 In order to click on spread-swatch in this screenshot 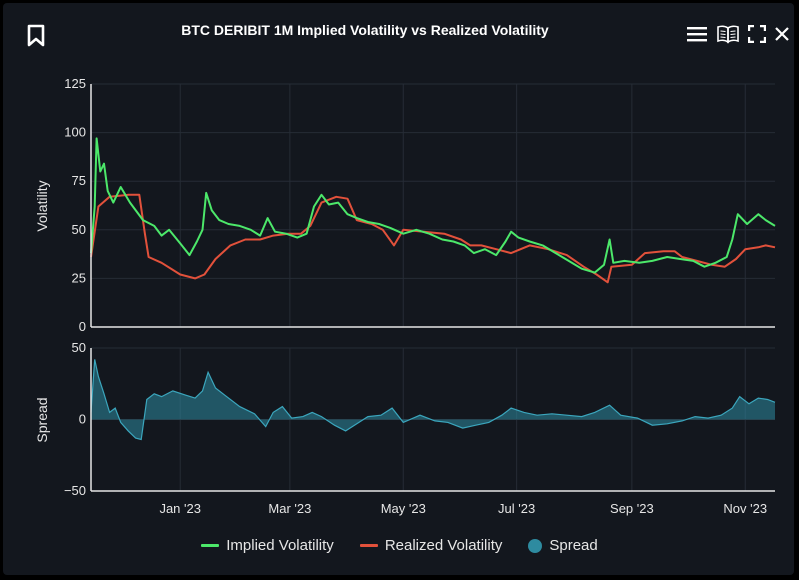, I will do `click(535, 545)`.